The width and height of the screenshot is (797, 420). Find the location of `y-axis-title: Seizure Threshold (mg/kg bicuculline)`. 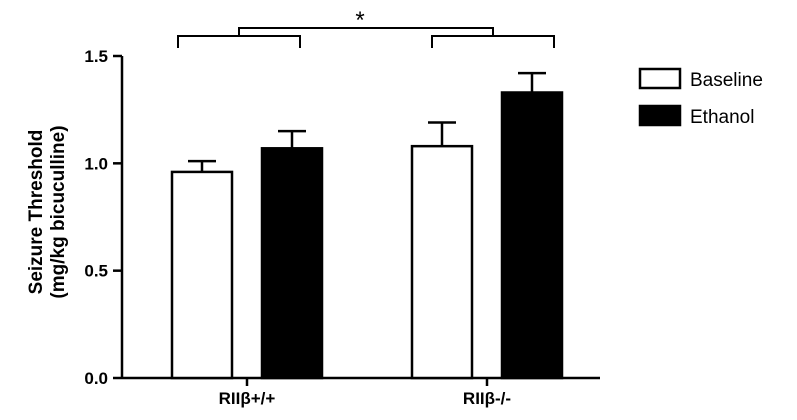

y-axis-title: Seizure Threshold (mg/kg bicuculline) is located at coordinates (47, 211).